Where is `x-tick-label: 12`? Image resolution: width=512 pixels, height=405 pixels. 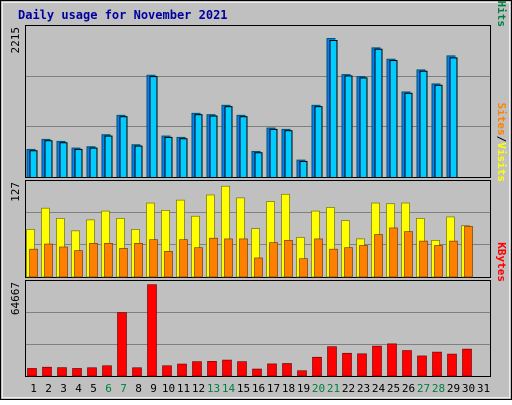
x-tick-label: 12 is located at coordinates (198, 388).